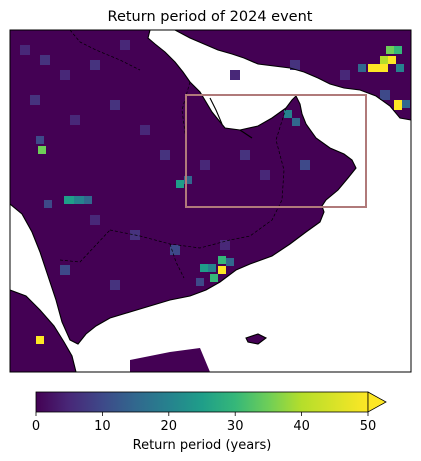  What do you see at coordinates (102, 426) in the screenshot?
I see `colorbar-tick-10: 10` at bounding box center [102, 426].